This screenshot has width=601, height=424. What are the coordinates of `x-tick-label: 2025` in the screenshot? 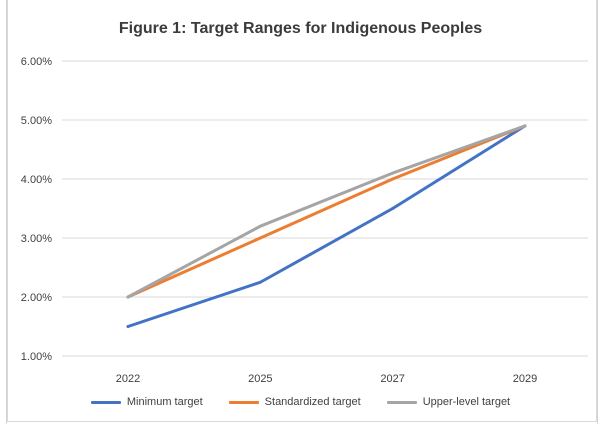 It's located at (260, 379).